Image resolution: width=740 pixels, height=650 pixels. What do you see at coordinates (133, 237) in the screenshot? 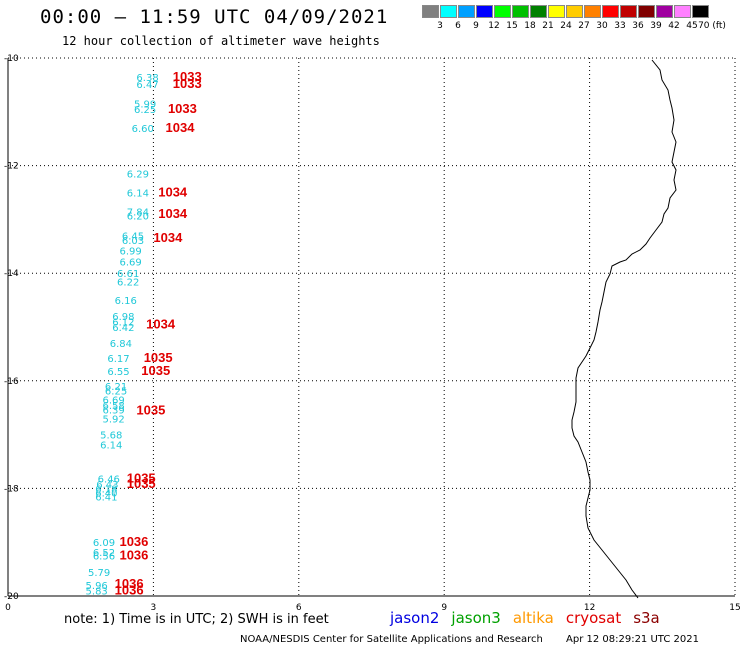
I see `wave-height-label: 6.45` at bounding box center [133, 237].